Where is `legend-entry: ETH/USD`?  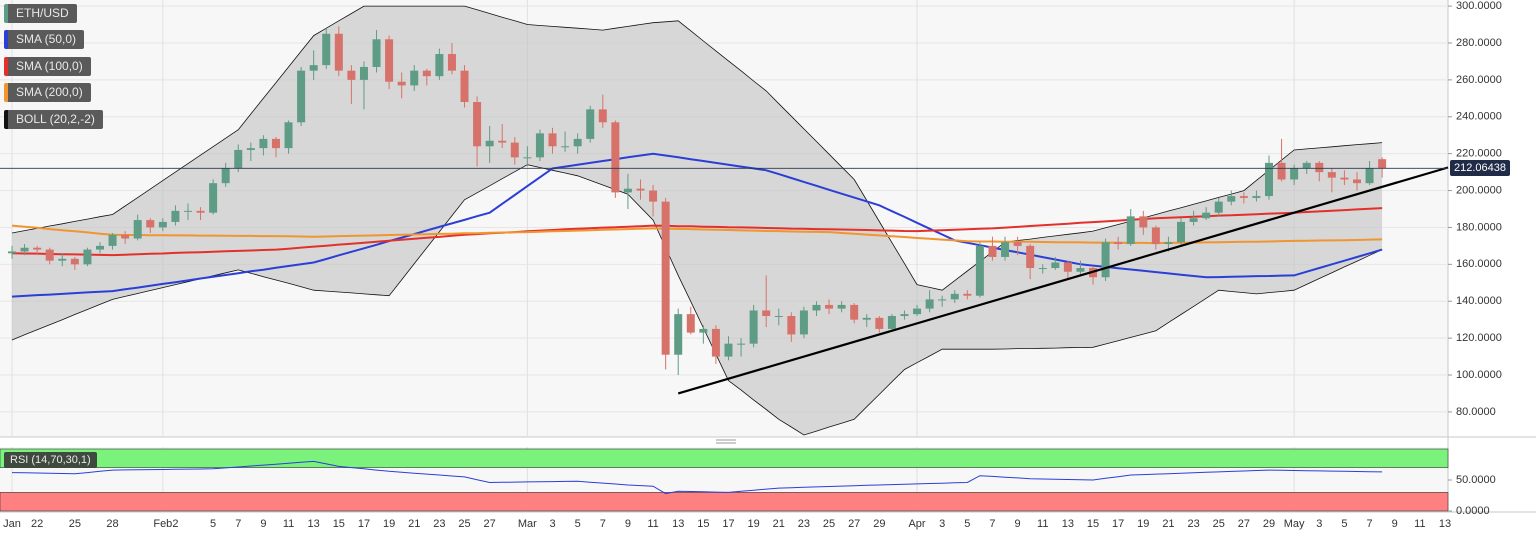 legend-entry: ETH/USD is located at coordinates (40, 13).